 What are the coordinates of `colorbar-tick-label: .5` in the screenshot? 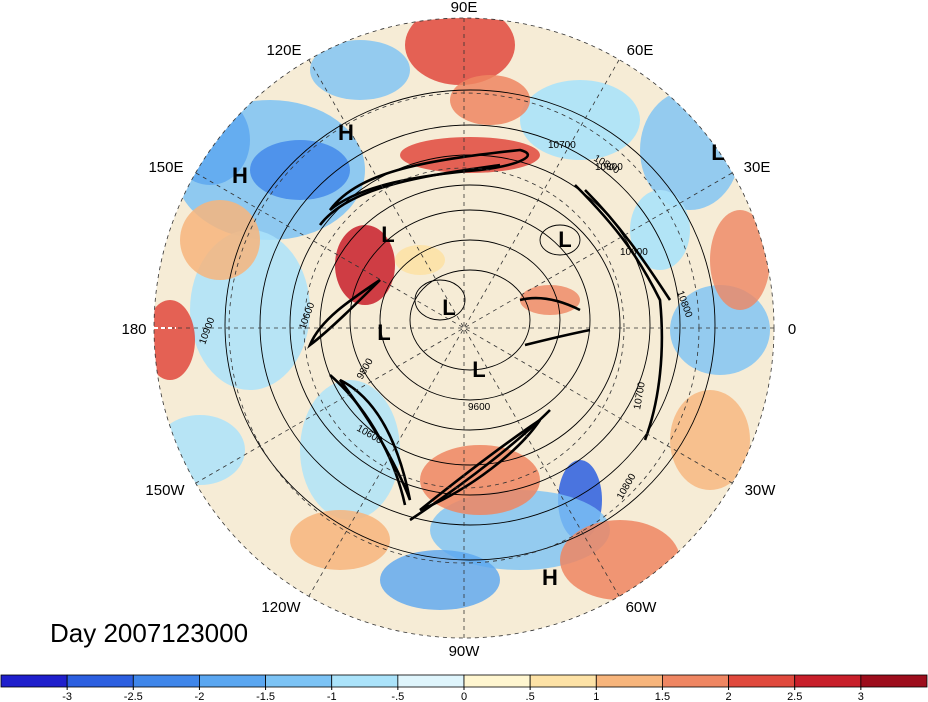 It's located at (530, 696).